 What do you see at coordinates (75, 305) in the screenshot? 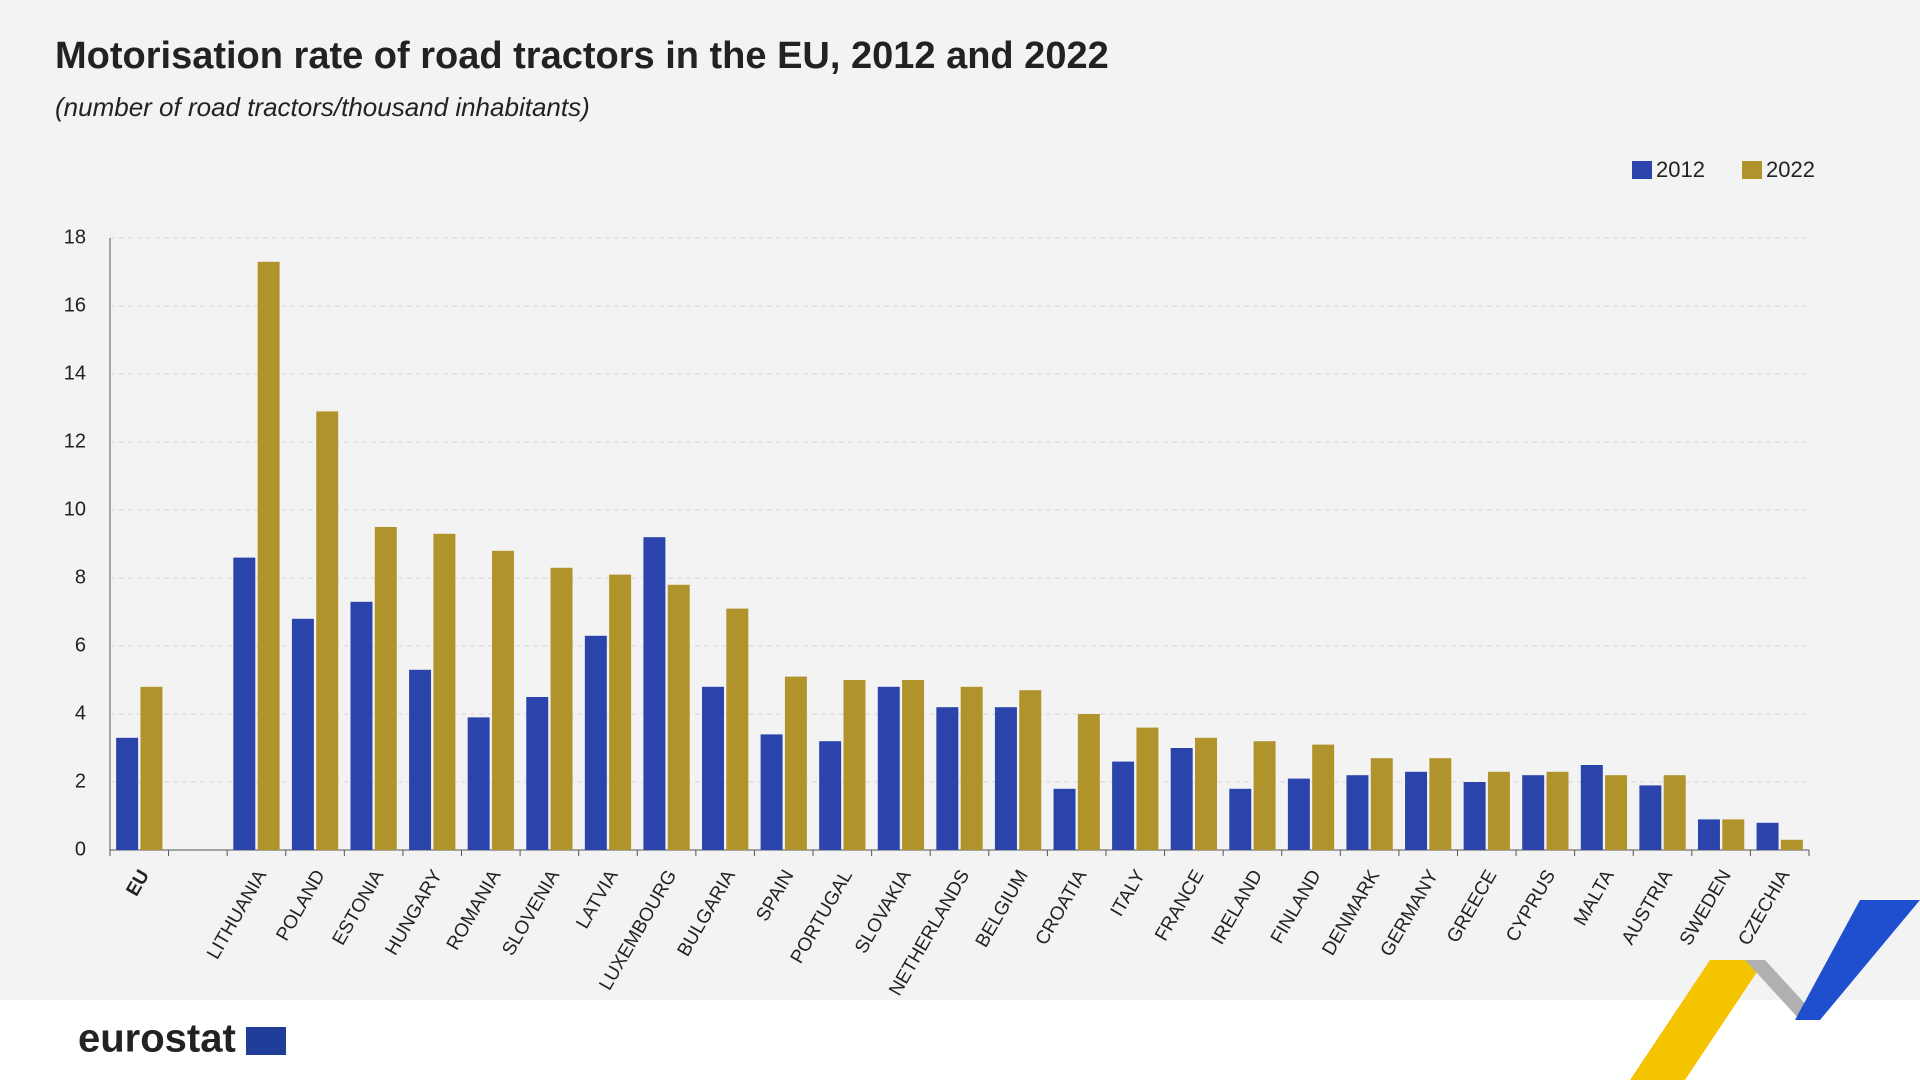
I see `y-tick-label: 16` at bounding box center [75, 305].